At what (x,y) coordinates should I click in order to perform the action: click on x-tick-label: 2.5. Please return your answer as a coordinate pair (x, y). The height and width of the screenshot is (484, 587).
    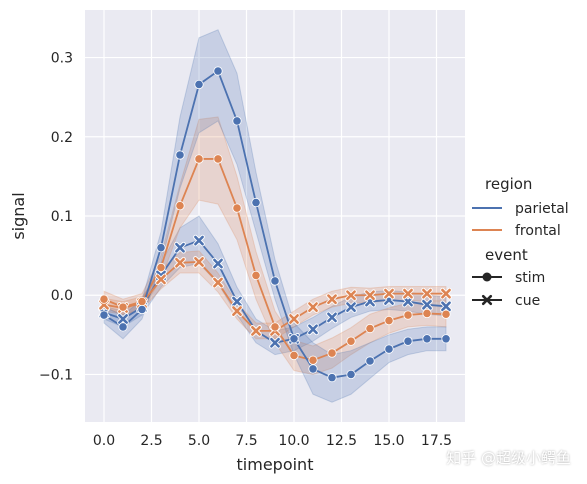
    Looking at the image, I should click on (151, 441).